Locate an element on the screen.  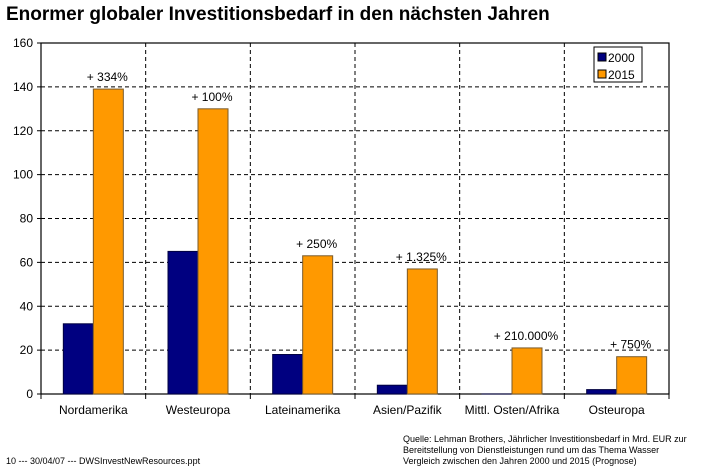
y-tick-label: 40 is located at coordinates (27, 306).